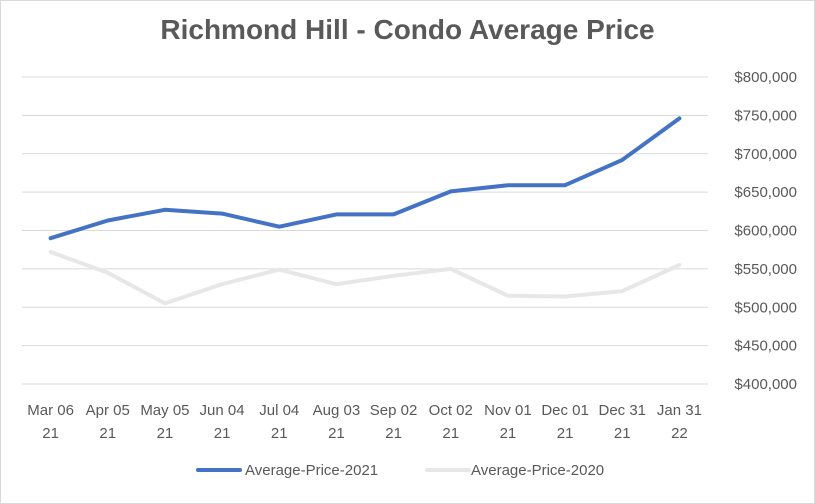  Describe the element at coordinates (765, 307) in the screenshot. I see `y-tick-label: $500,000` at that location.